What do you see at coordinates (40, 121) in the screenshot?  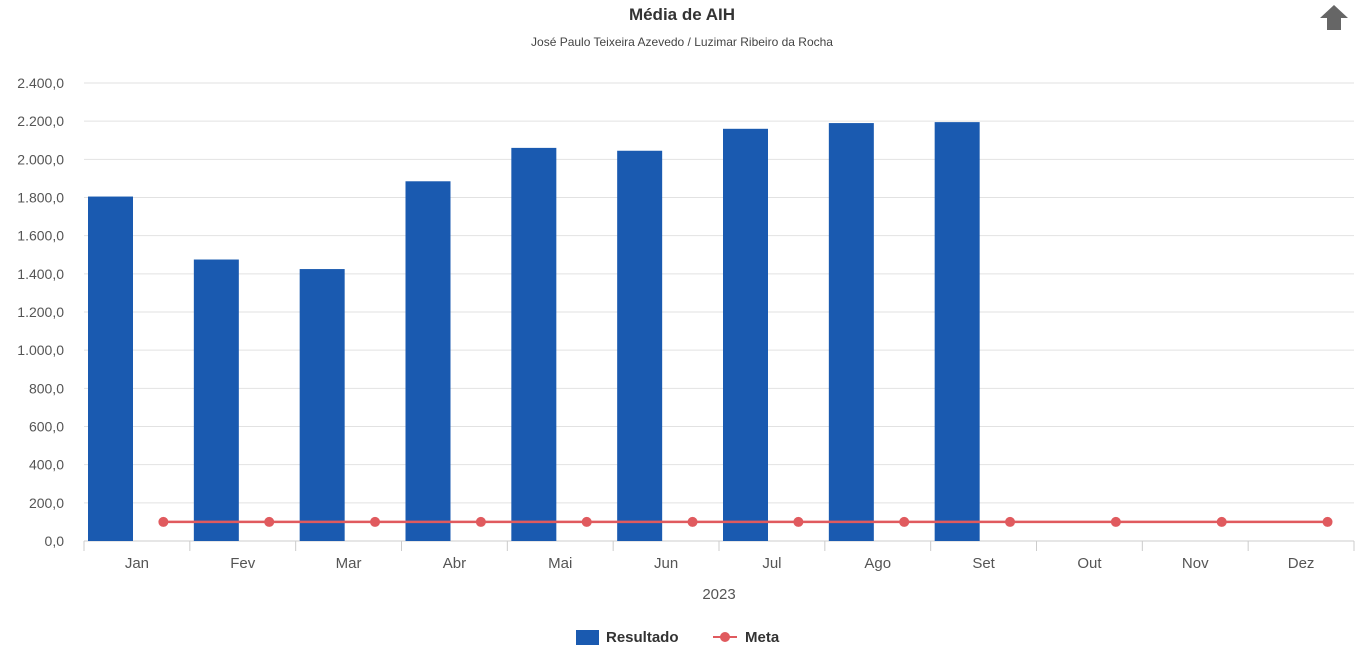 I see `y-tick-label: 2.200,0` at bounding box center [40, 121].